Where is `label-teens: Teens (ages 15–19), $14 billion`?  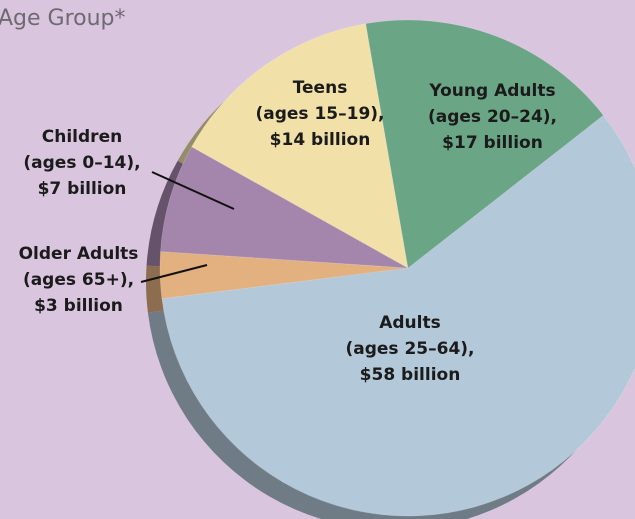 label-teens: Teens (ages 15–19), $14 billion is located at coordinates (320, 114).